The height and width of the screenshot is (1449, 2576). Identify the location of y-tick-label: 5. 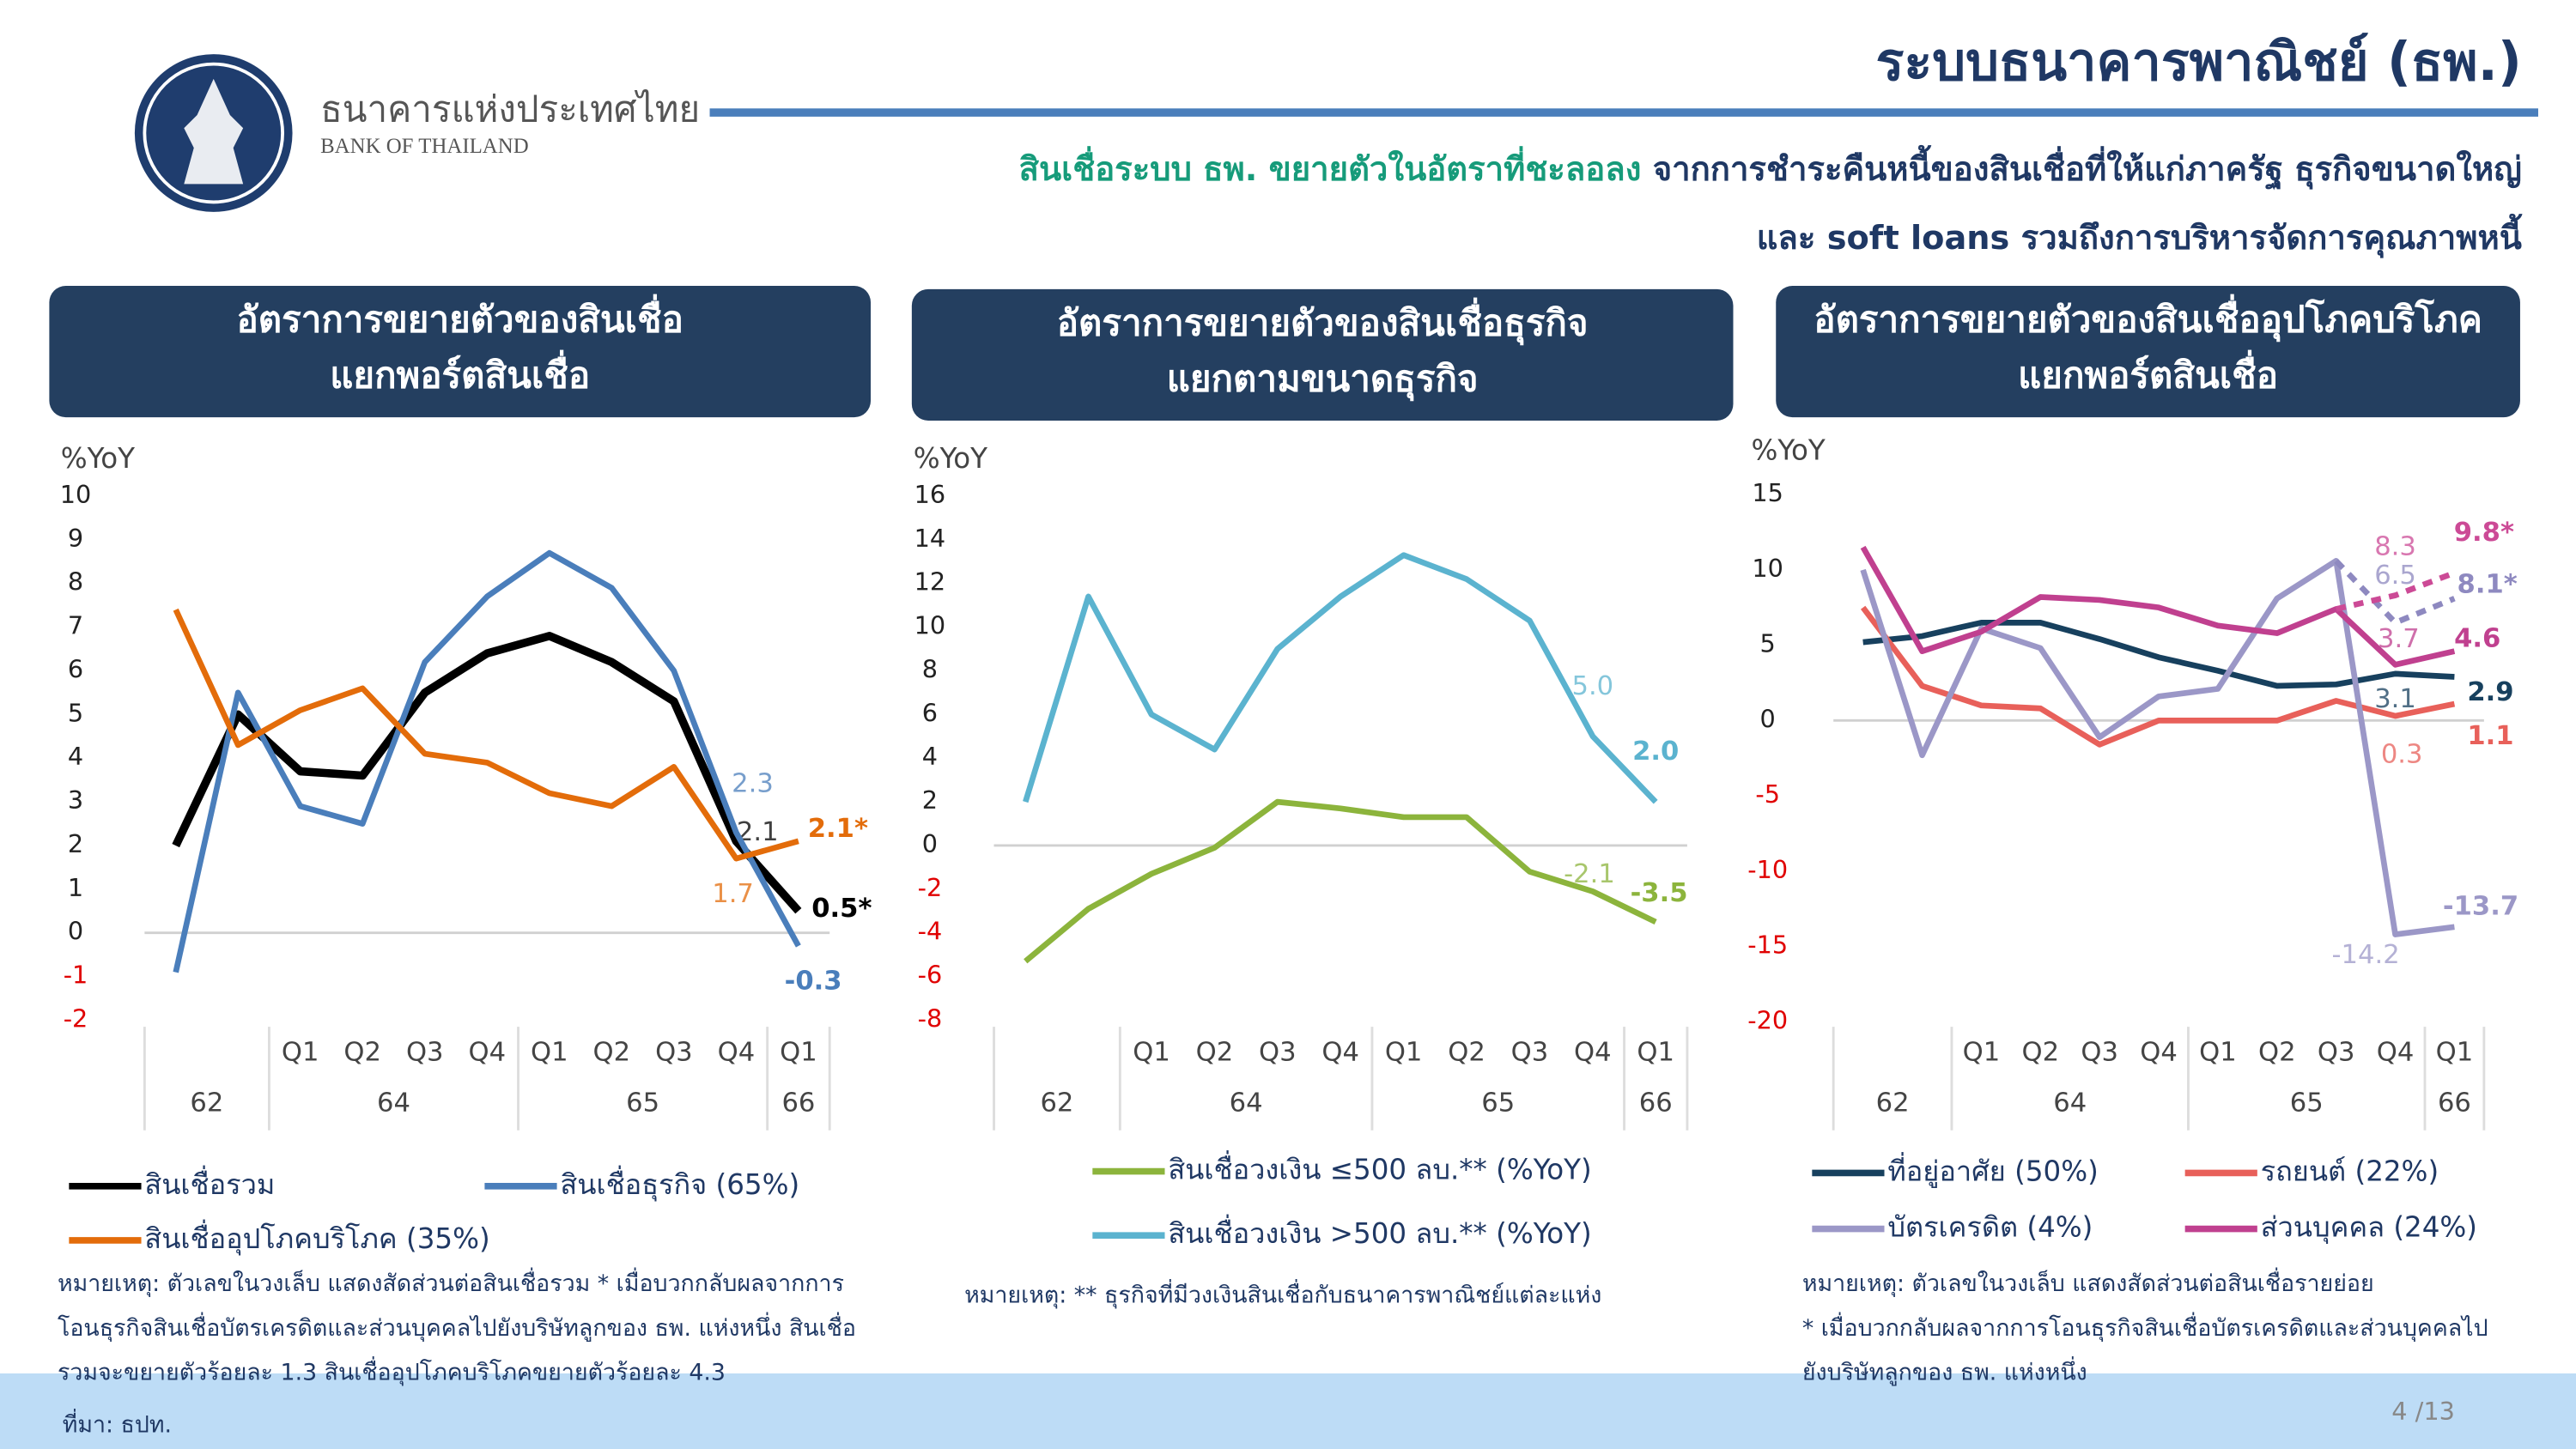
(75, 712).